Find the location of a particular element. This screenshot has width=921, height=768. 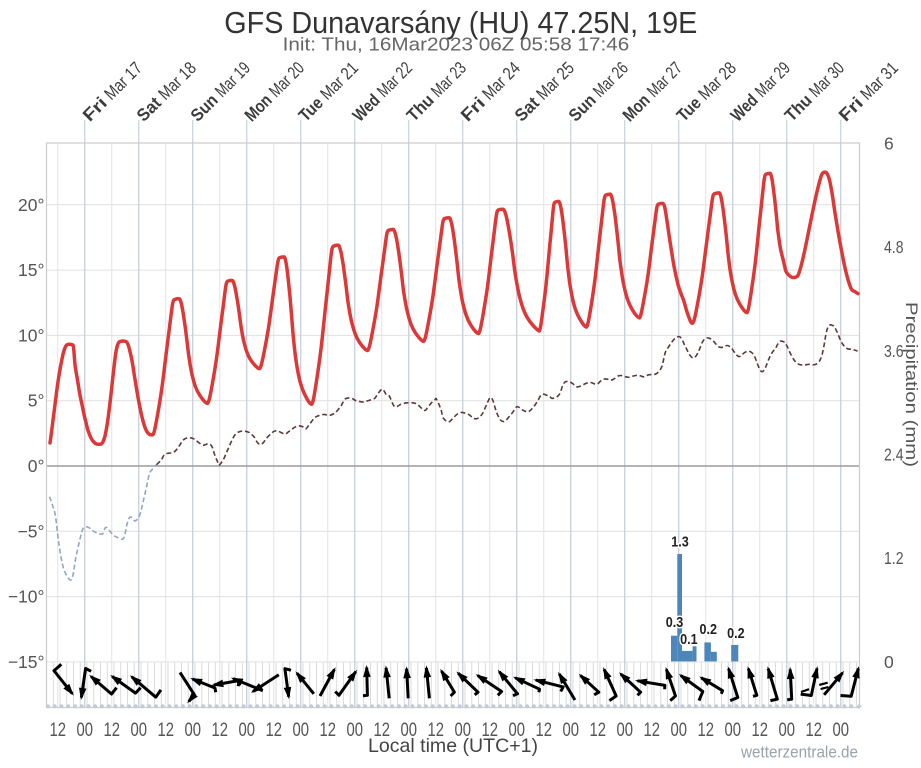

svg-text: 3.6 is located at coordinates (894, 351).